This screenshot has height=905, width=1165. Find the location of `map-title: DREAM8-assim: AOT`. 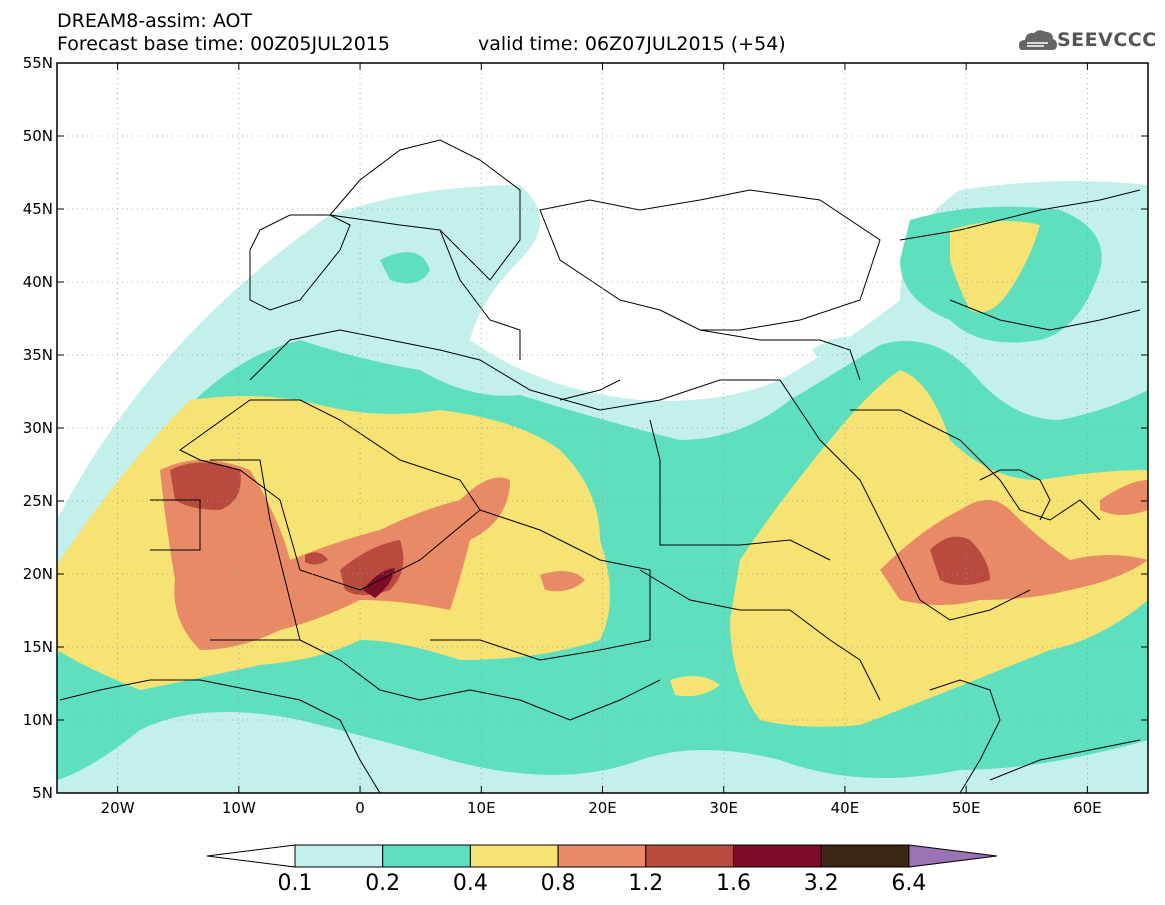

map-title: DREAM8-assim: AOT is located at coordinates (155, 21).